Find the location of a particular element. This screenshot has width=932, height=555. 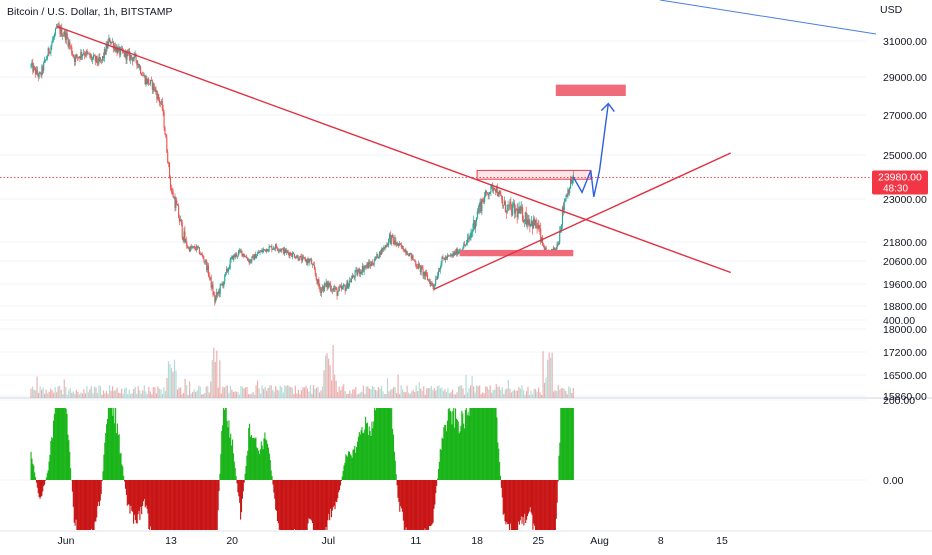

time-tick-label: 8 is located at coordinates (661, 541).